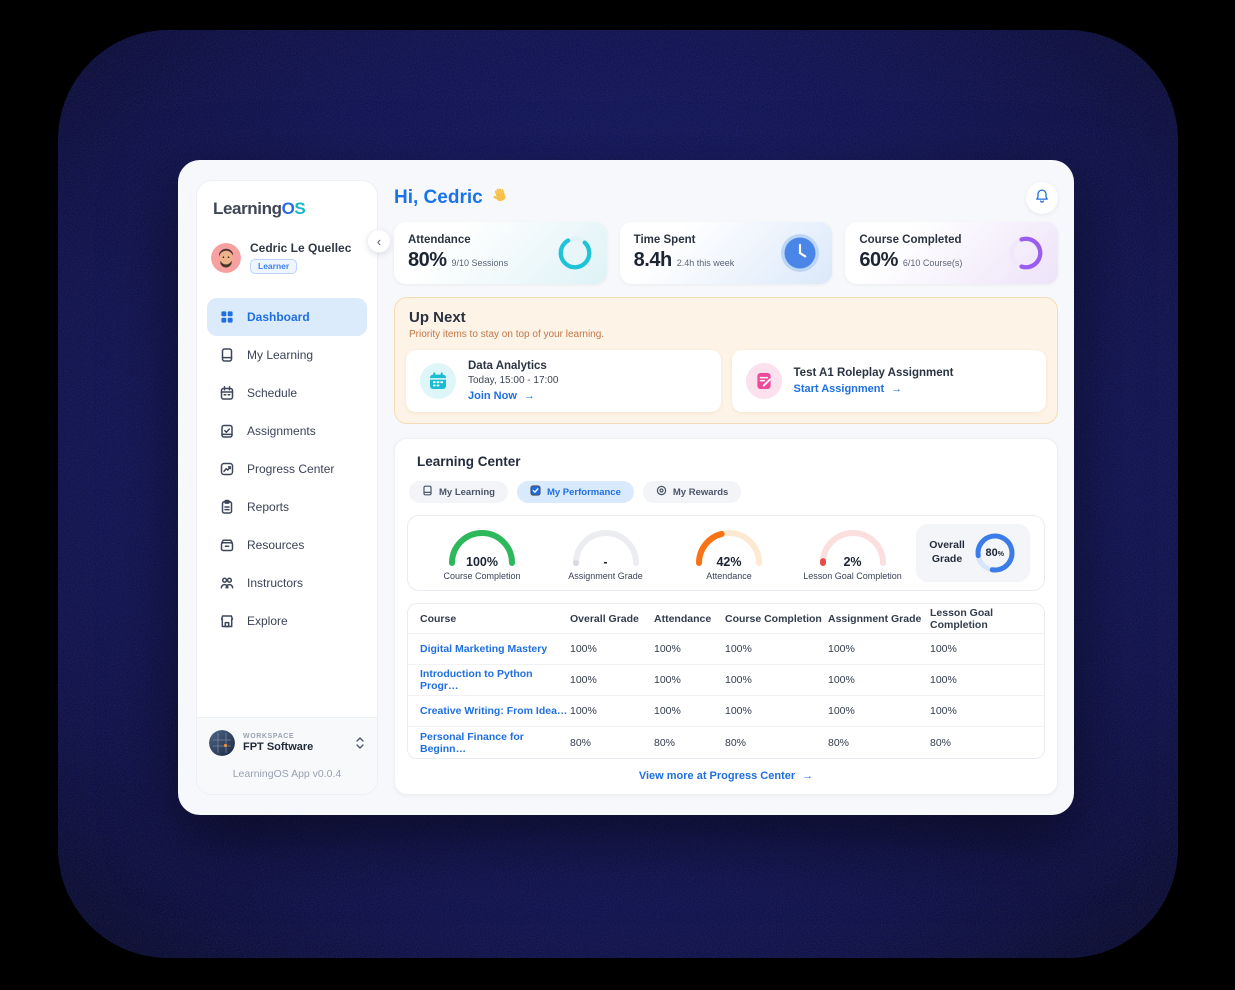 This screenshot has width=1235, height=990. What do you see at coordinates (287, 545) in the screenshot?
I see `sidebar-item-resources: Resources` at bounding box center [287, 545].